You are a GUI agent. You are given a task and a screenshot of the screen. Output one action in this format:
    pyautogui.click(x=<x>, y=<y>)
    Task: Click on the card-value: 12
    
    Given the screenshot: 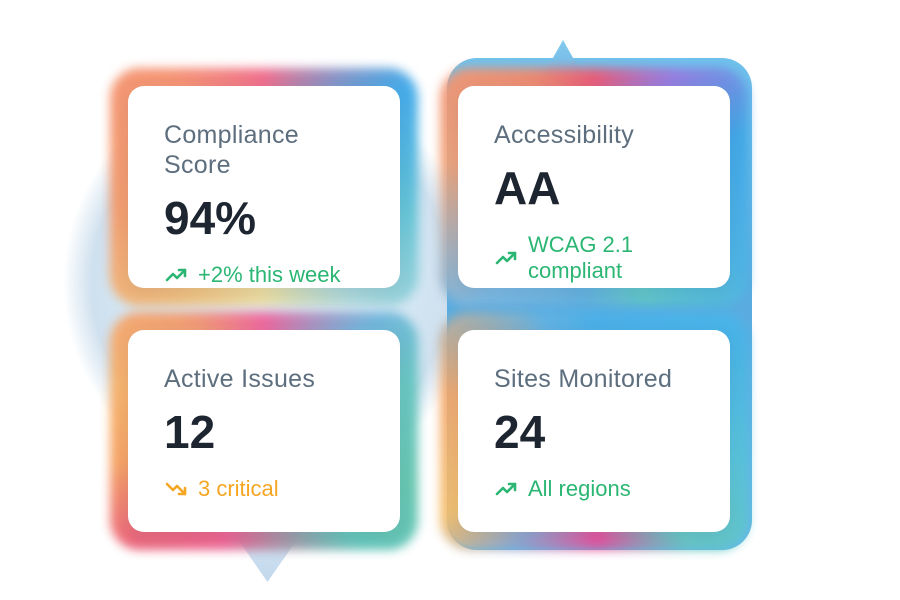 What is the action you would take?
    pyautogui.click(x=190, y=432)
    